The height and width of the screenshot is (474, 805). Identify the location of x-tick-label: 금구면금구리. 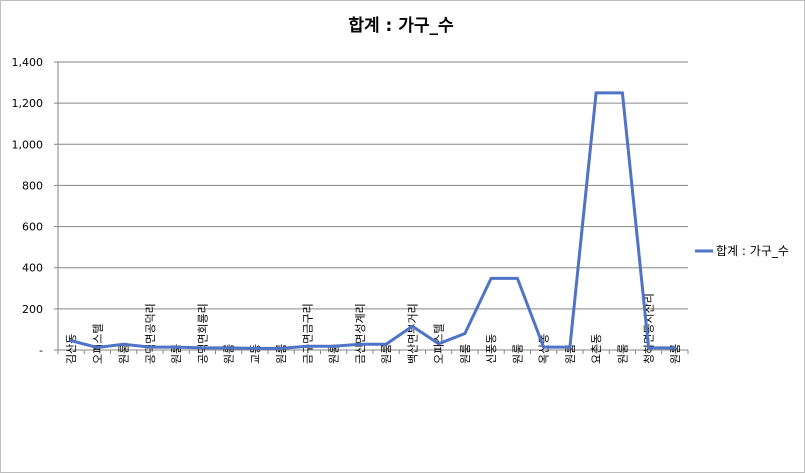
(307, 333).